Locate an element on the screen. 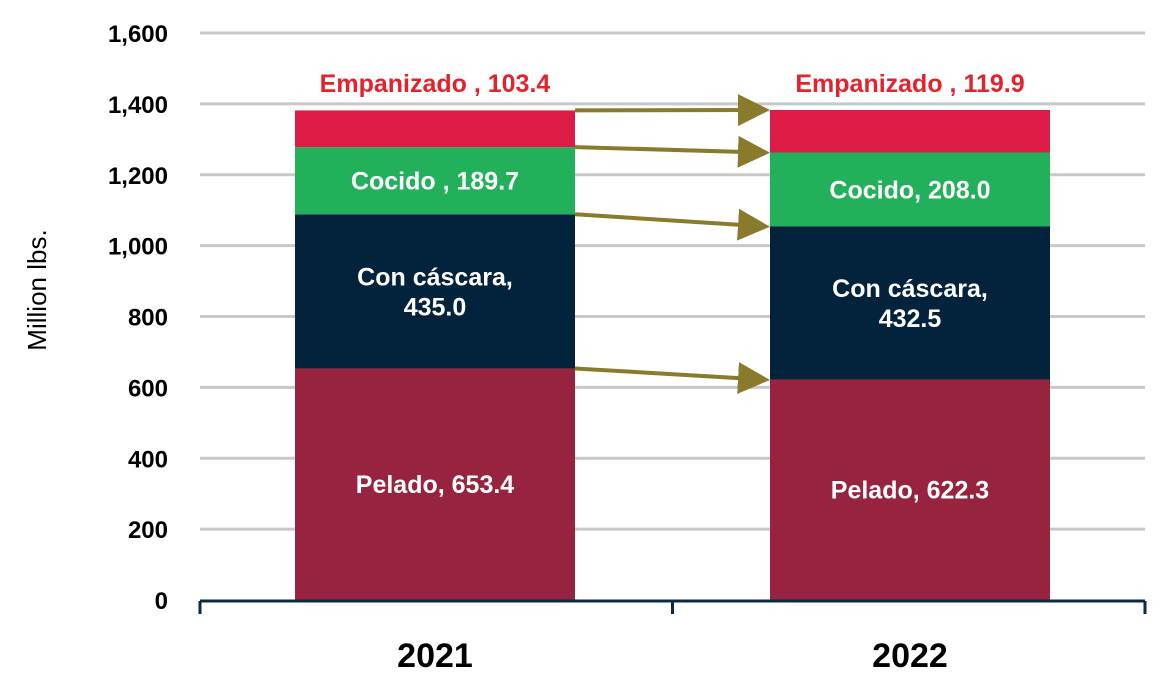  y-tick-label: 200 is located at coordinates (148, 530).